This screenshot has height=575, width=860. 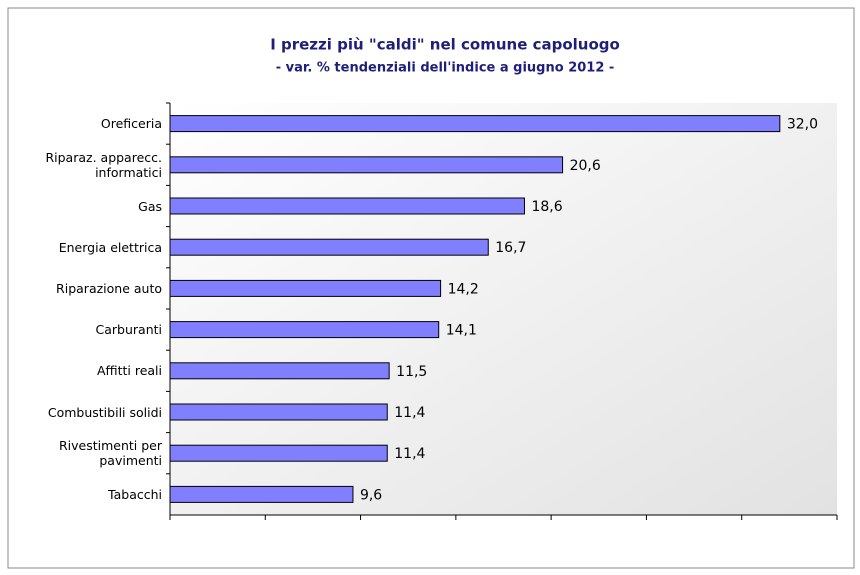 What do you see at coordinates (135, 494) in the screenshot?
I see `category-label: Tabacchi` at bounding box center [135, 494].